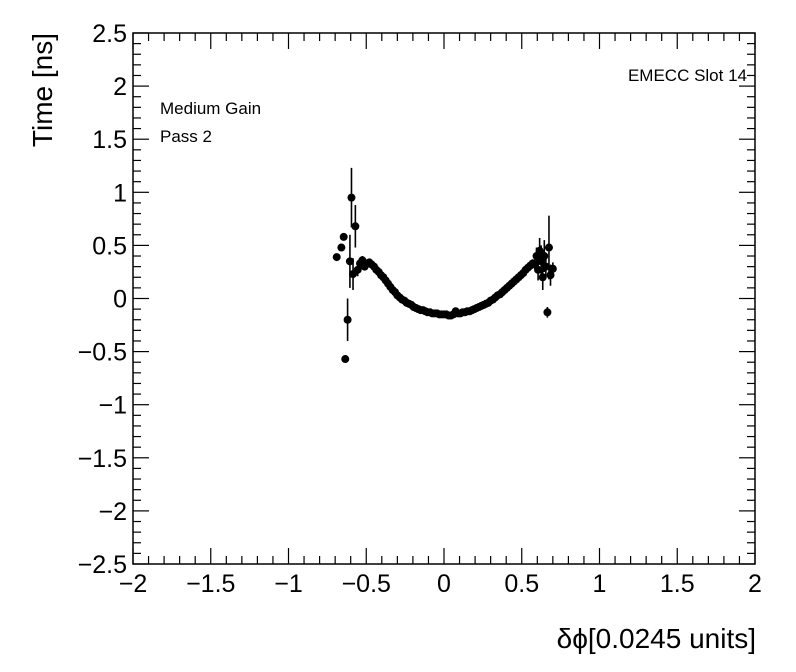 The image size is (796, 672). What do you see at coordinates (120, 300) in the screenshot?
I see `y-tick-label: 0` at bounding box center [120, 300].